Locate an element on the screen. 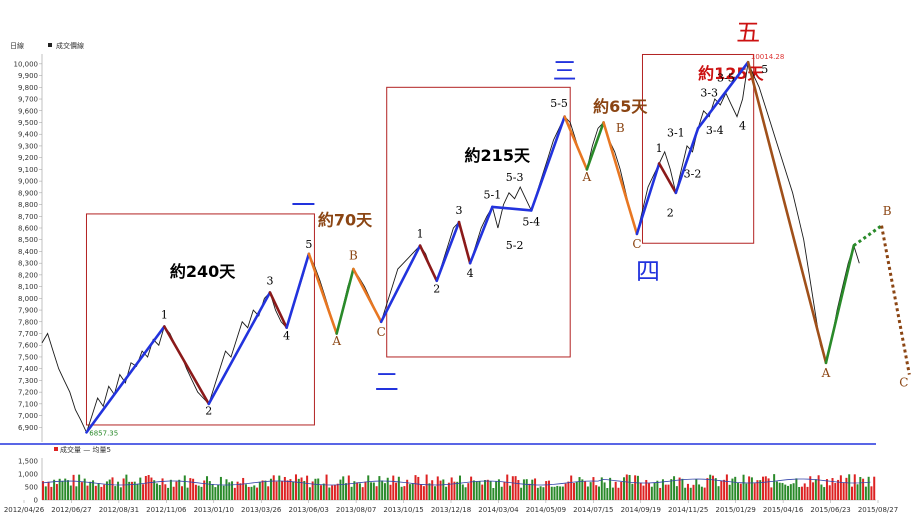  x-tick-label: 2014/11/25 is located at coordinates (688, 510).